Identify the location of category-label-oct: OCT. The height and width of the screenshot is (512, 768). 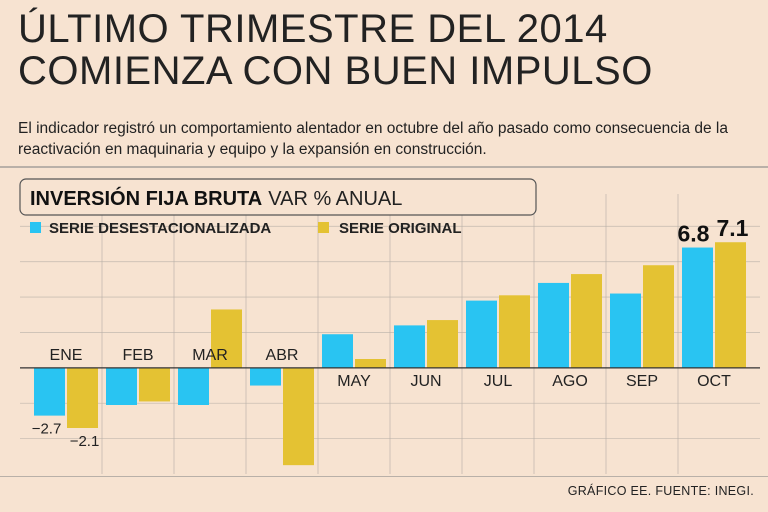
(714, 381).